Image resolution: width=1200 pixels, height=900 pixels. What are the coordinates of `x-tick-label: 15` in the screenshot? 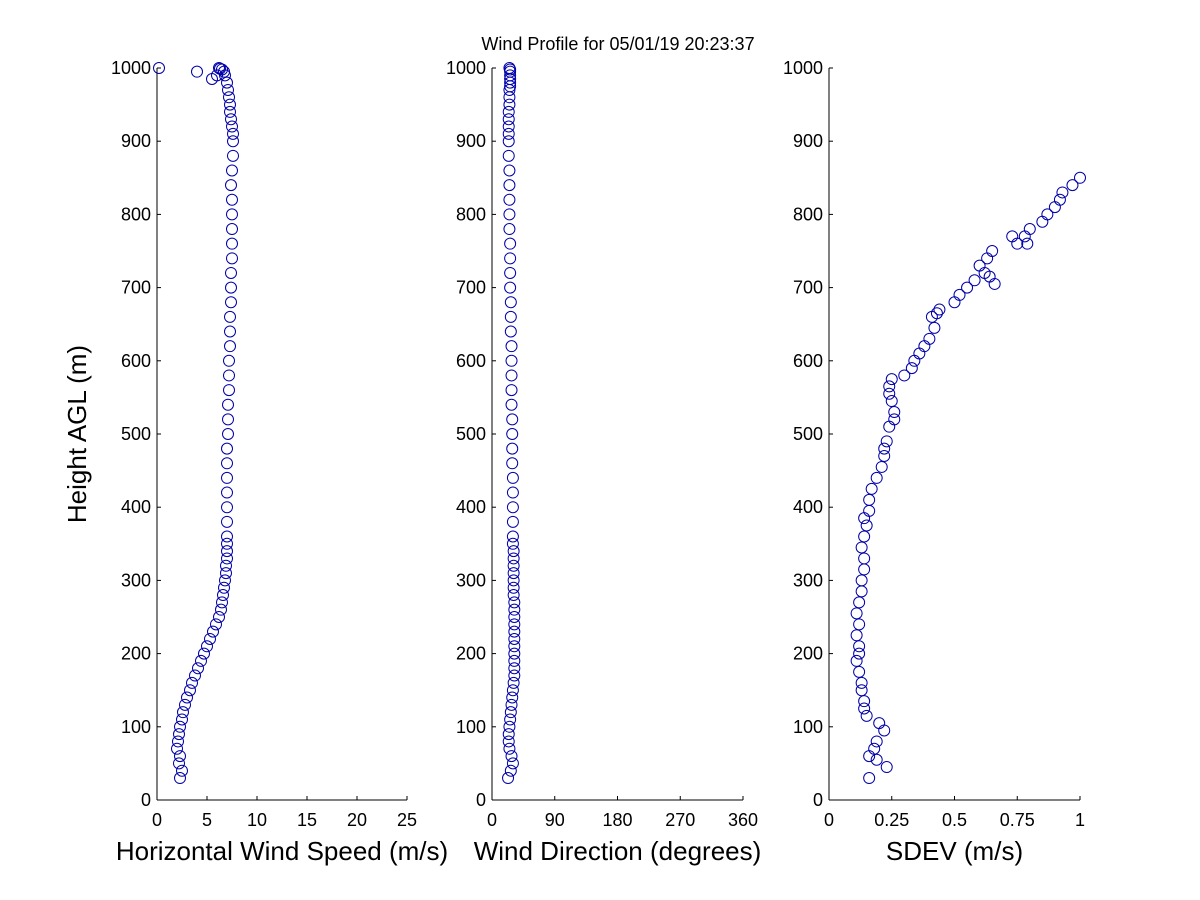 It's located at (307, 820).